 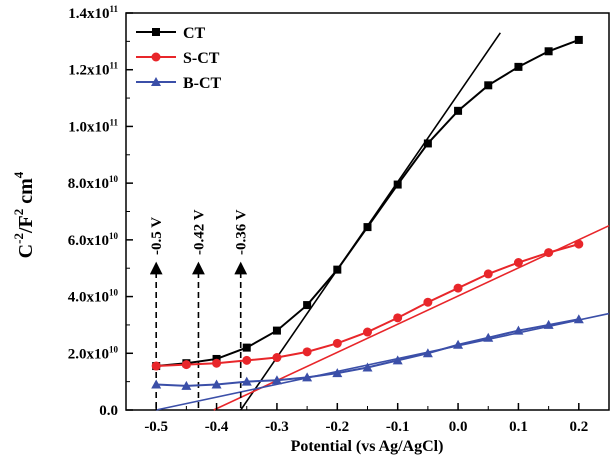 What do you see at coordinates (578, 427) in the screenshot?
I see `x-tick-label: 0.2` at bounding box center [578, 427].